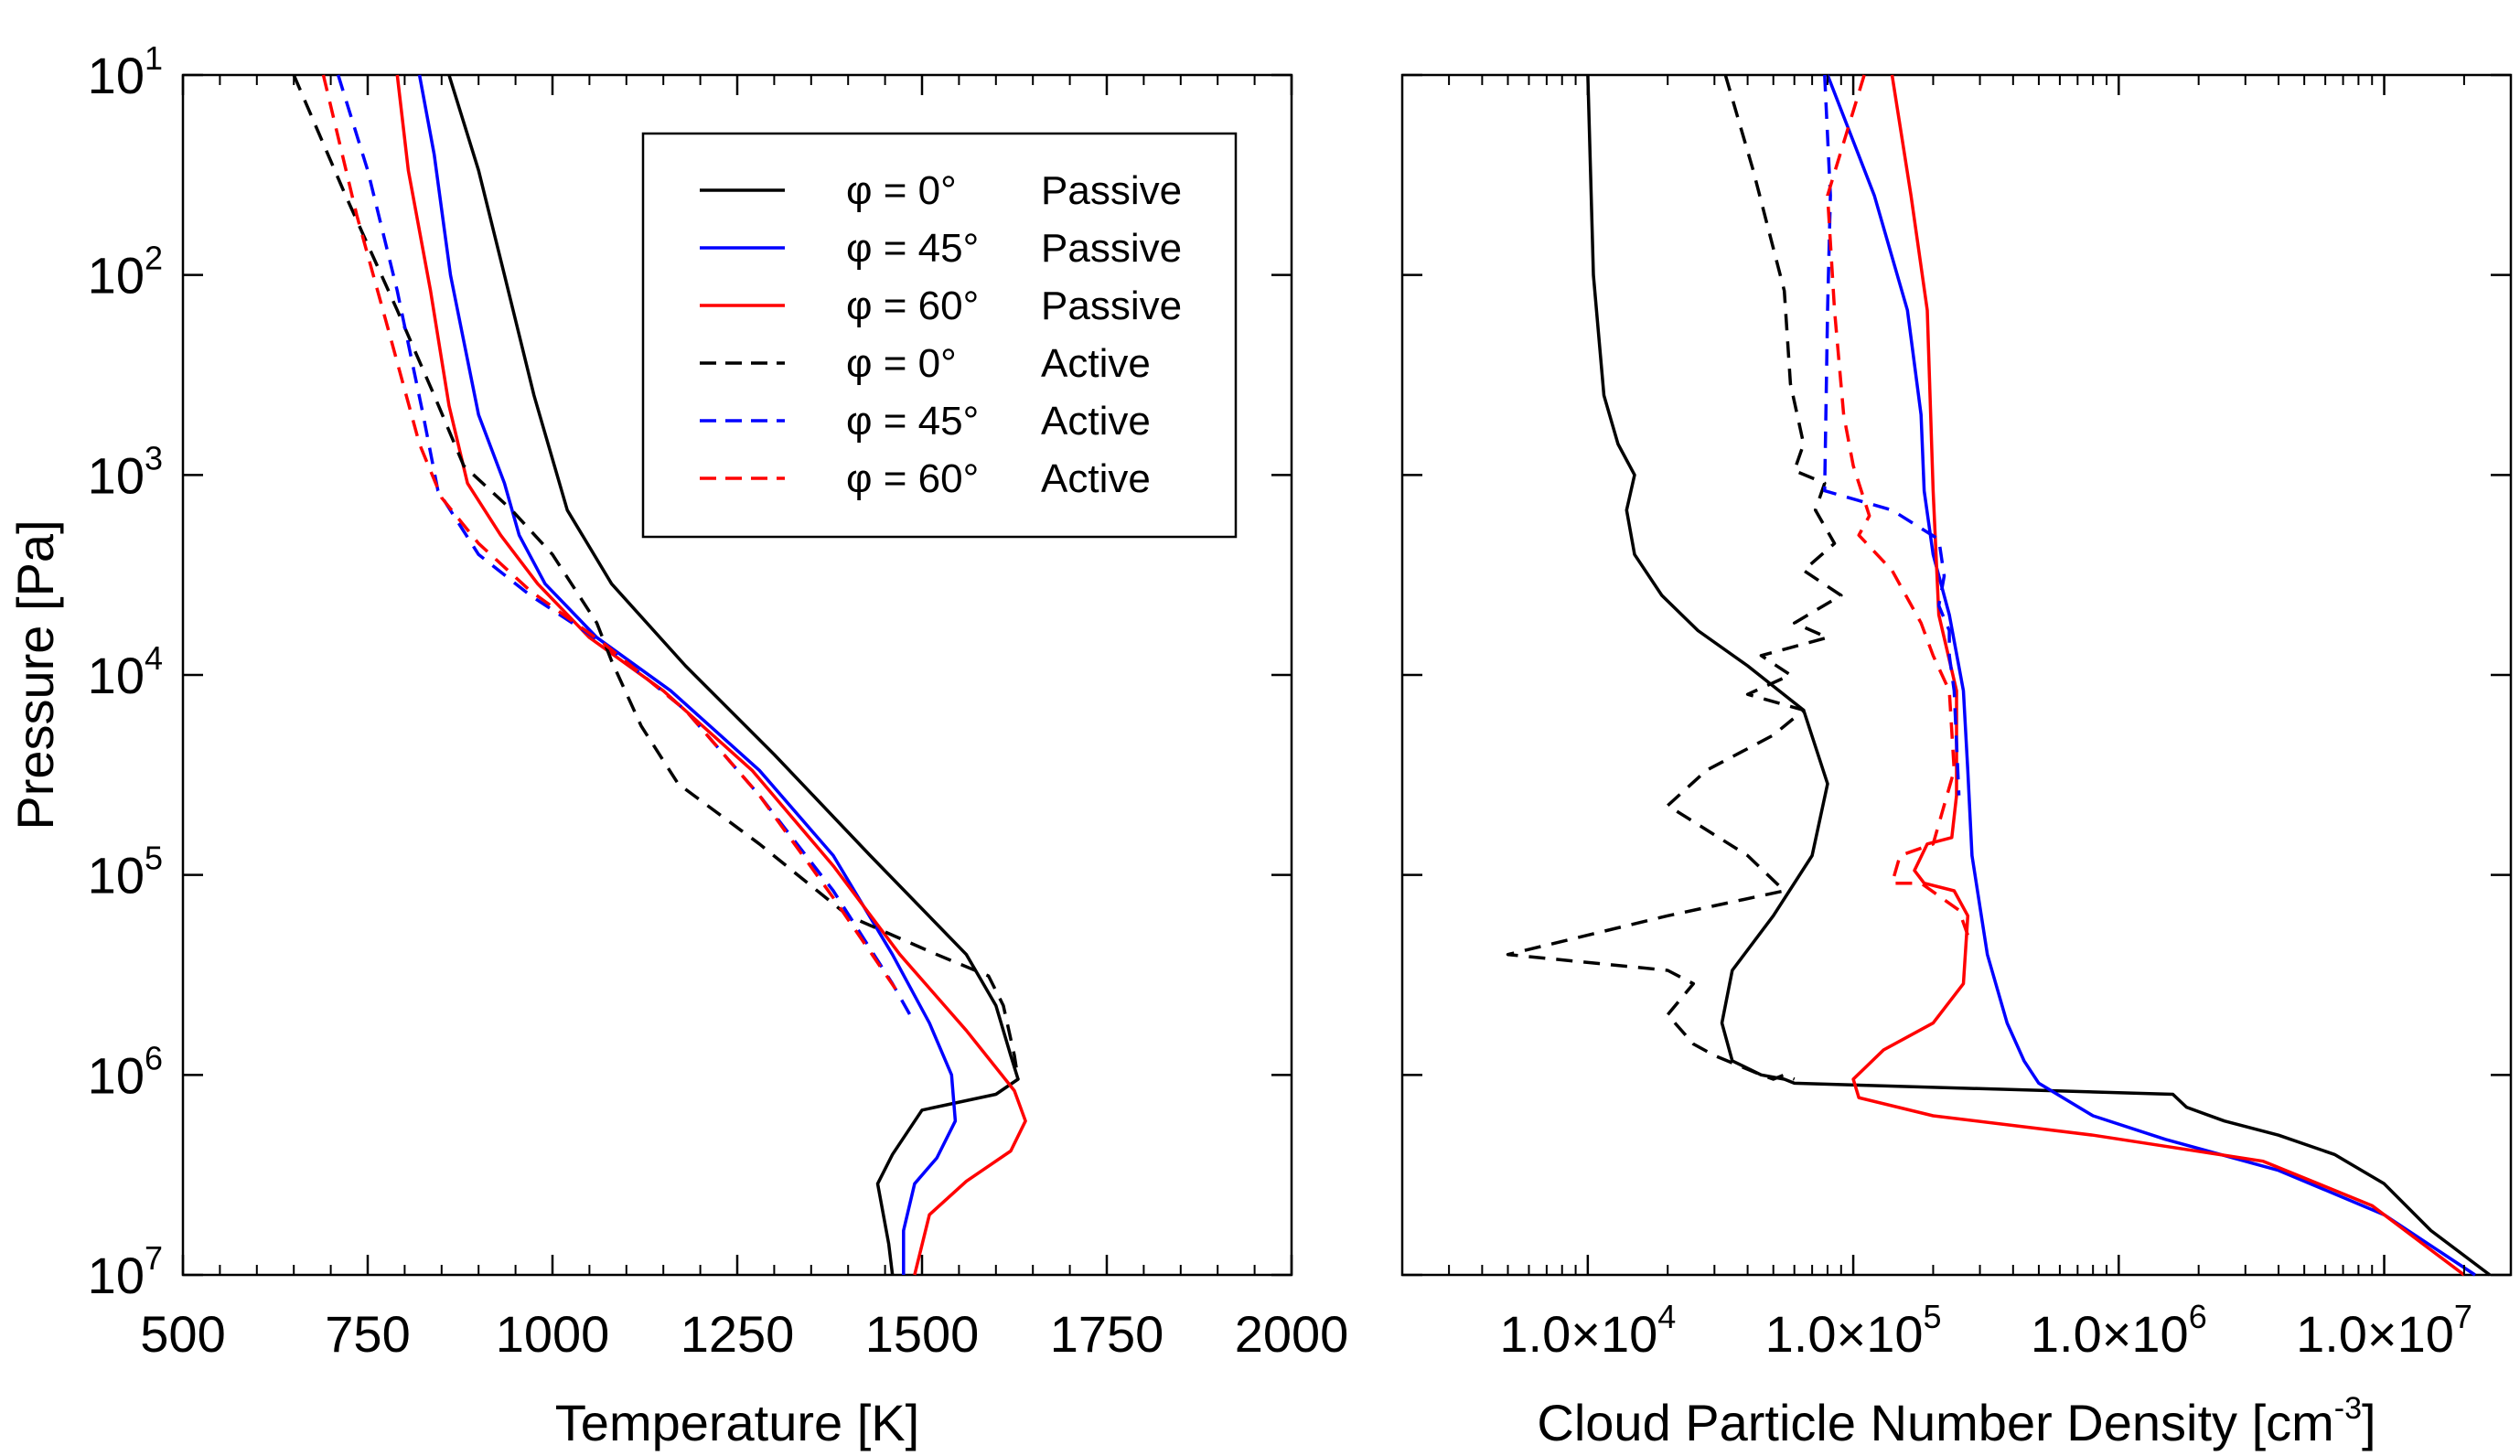 The image size is (2520, 1456). What do you see at coordinates (1096, 478) in the screenshot?
I see `legend-model-5: Active` at bounding box center [1096, 478].